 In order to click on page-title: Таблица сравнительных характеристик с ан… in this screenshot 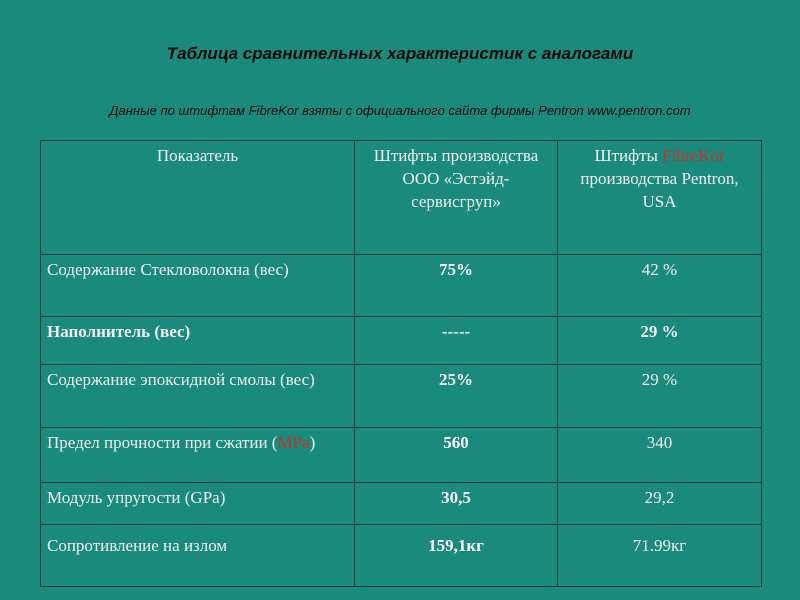, I will do `click(400, 53)`.